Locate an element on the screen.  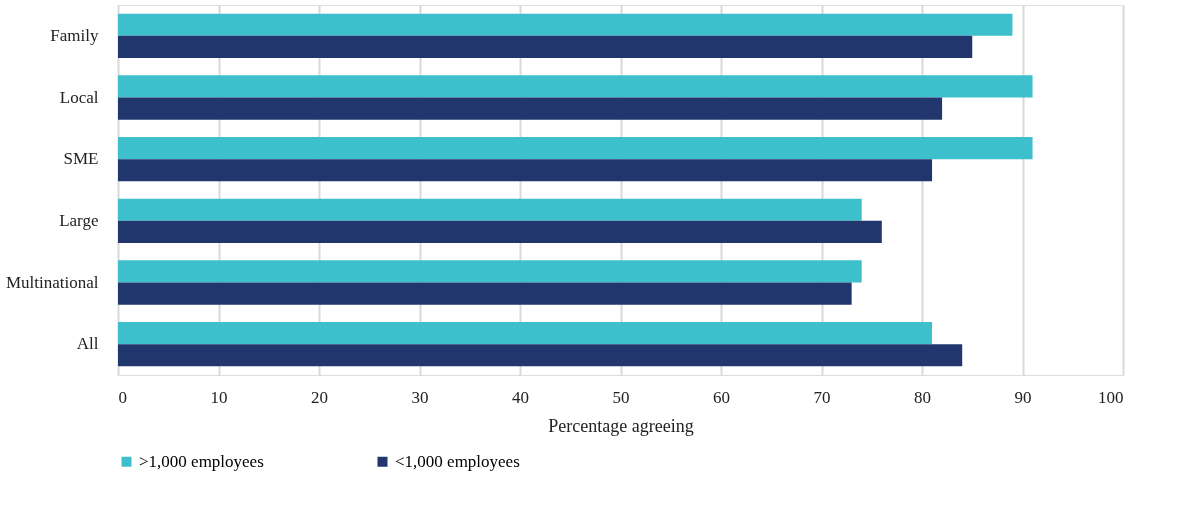
x-tick-label: 70 is located at coordinates (822, 397).